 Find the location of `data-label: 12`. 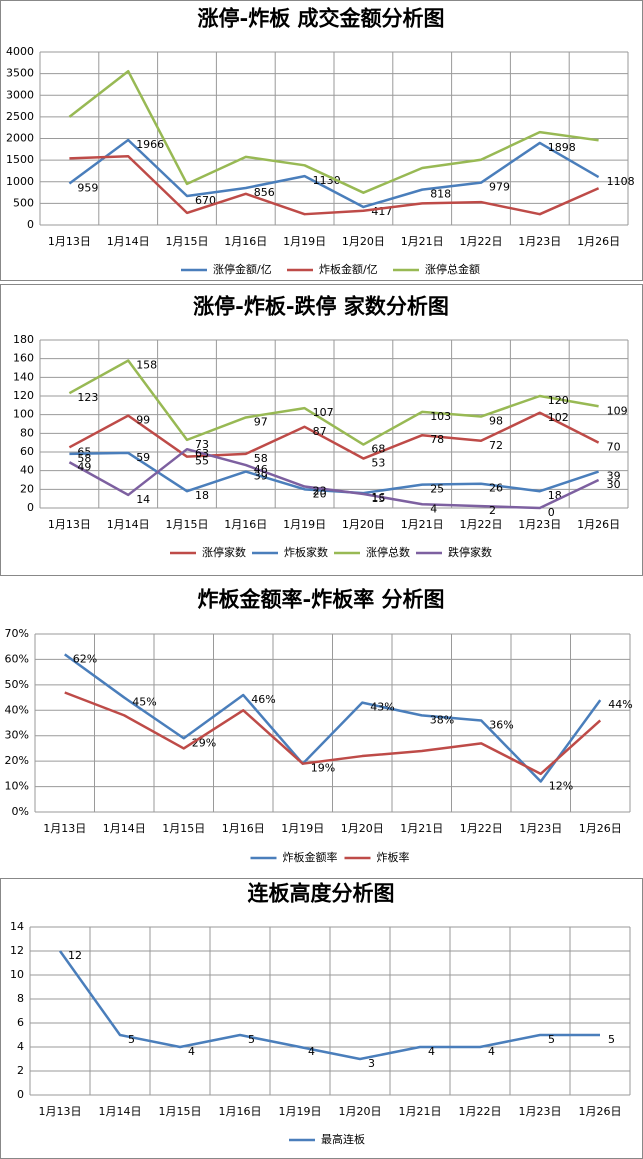

data-label: 12 is located at coordinates (75, 955).